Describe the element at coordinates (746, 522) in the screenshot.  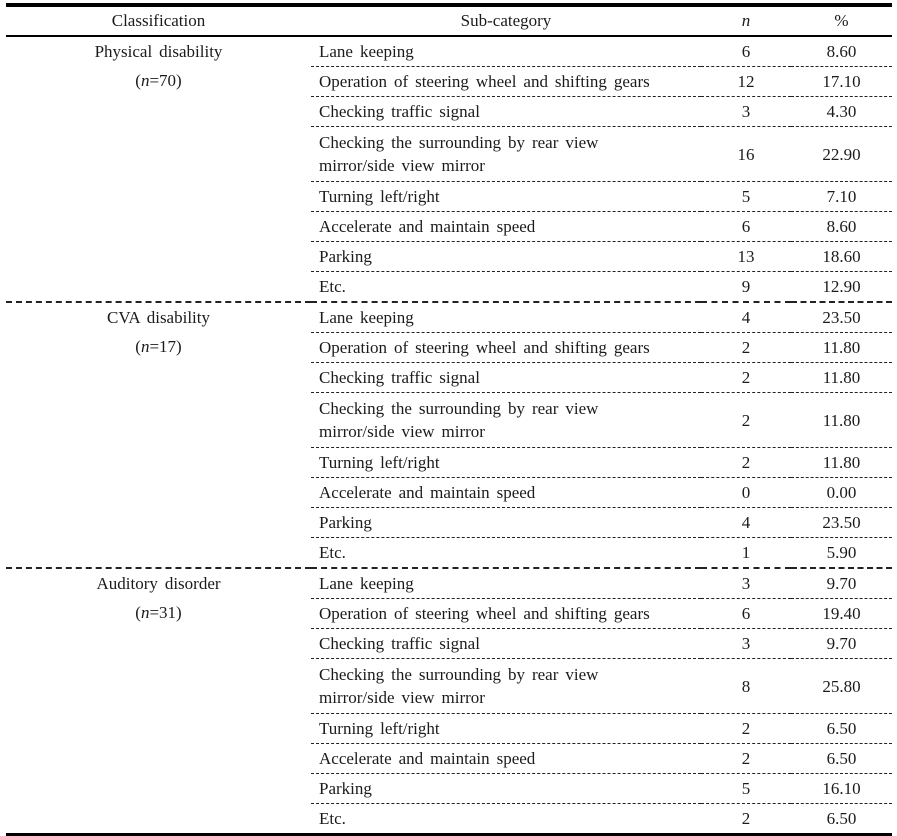
I see `n-value-cell: 4` at that location.